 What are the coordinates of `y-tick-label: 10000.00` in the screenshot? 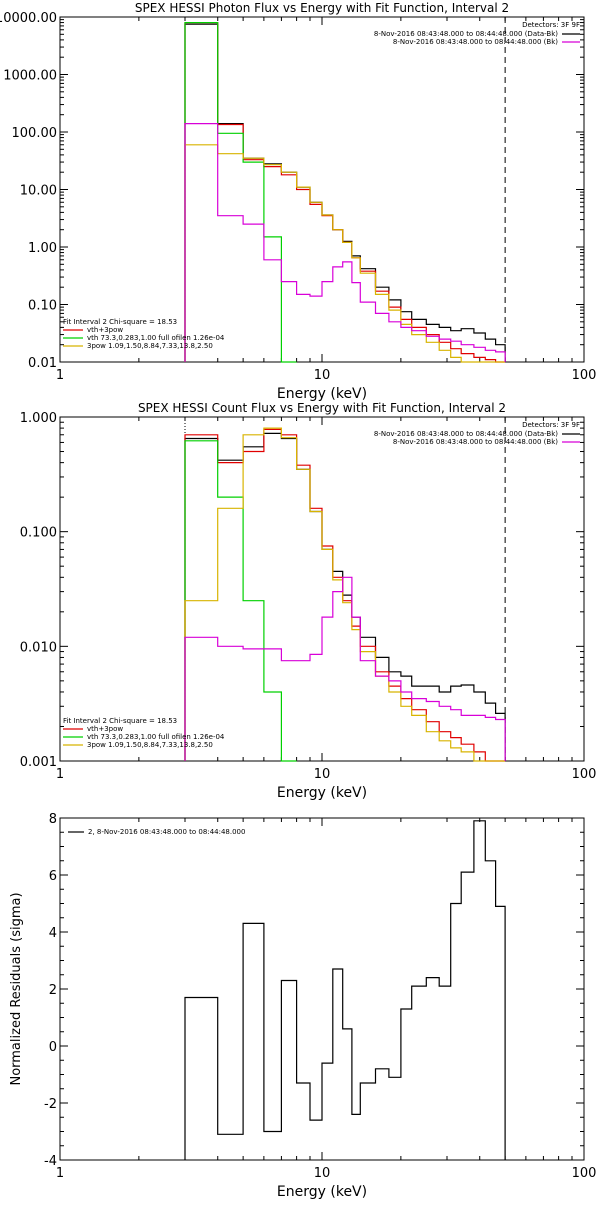 It's located at (28, 18).